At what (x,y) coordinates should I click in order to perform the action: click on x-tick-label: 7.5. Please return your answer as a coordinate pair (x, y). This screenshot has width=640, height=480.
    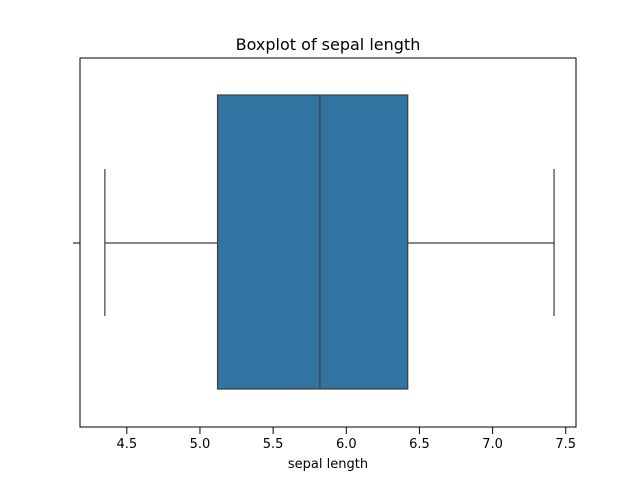
    Looking at the image, I should click on (565, 444).